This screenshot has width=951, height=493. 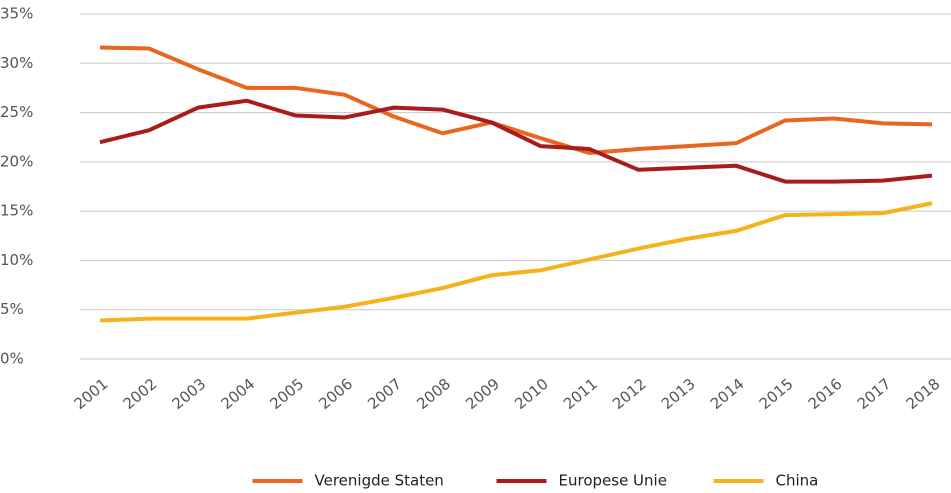 I want to click on x-tick-label: 2001, so click(x=91, y=394).